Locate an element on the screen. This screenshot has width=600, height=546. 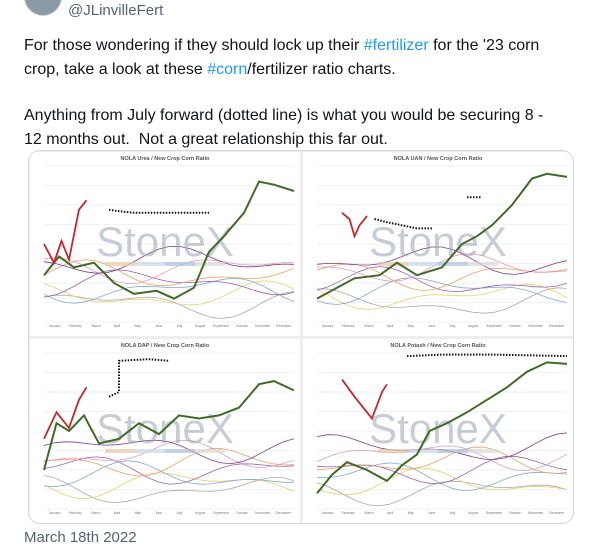
month-label: September is located at coordinates (221, 326).